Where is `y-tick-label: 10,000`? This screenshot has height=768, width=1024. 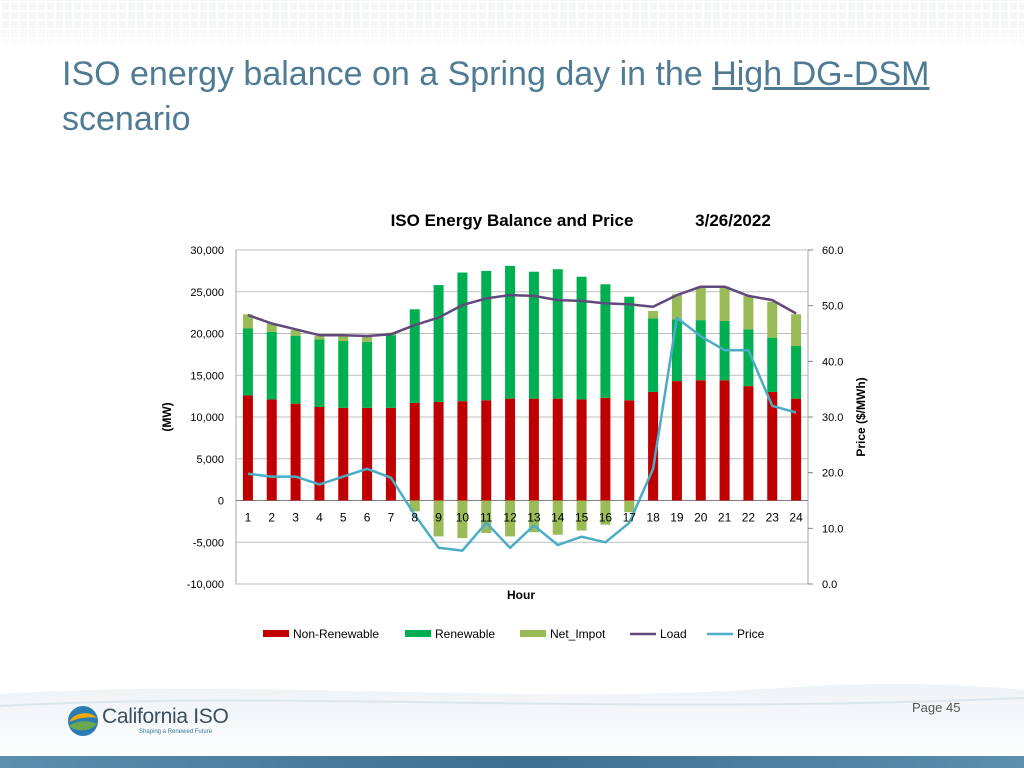
y-tick-label: 10,000 is located at coordinates (207, 418).